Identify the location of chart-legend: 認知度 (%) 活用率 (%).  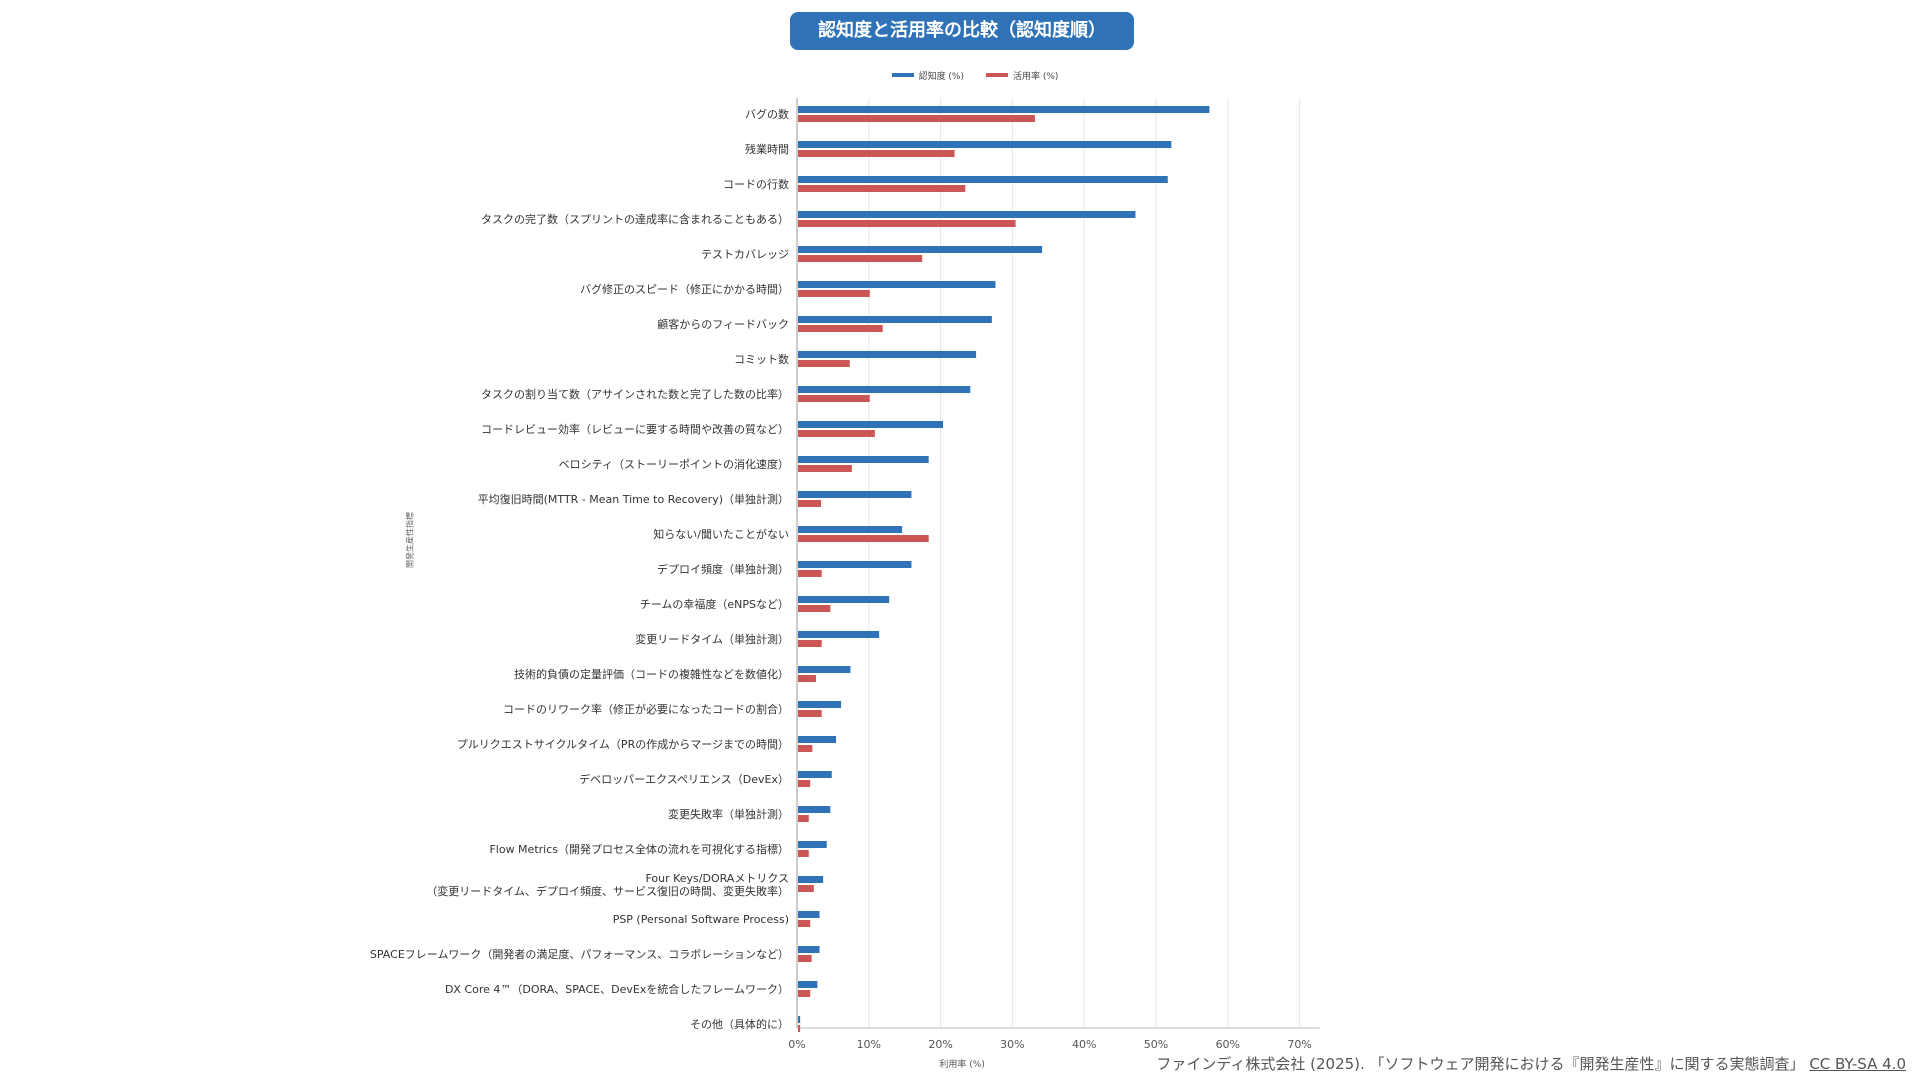
(960, 75).